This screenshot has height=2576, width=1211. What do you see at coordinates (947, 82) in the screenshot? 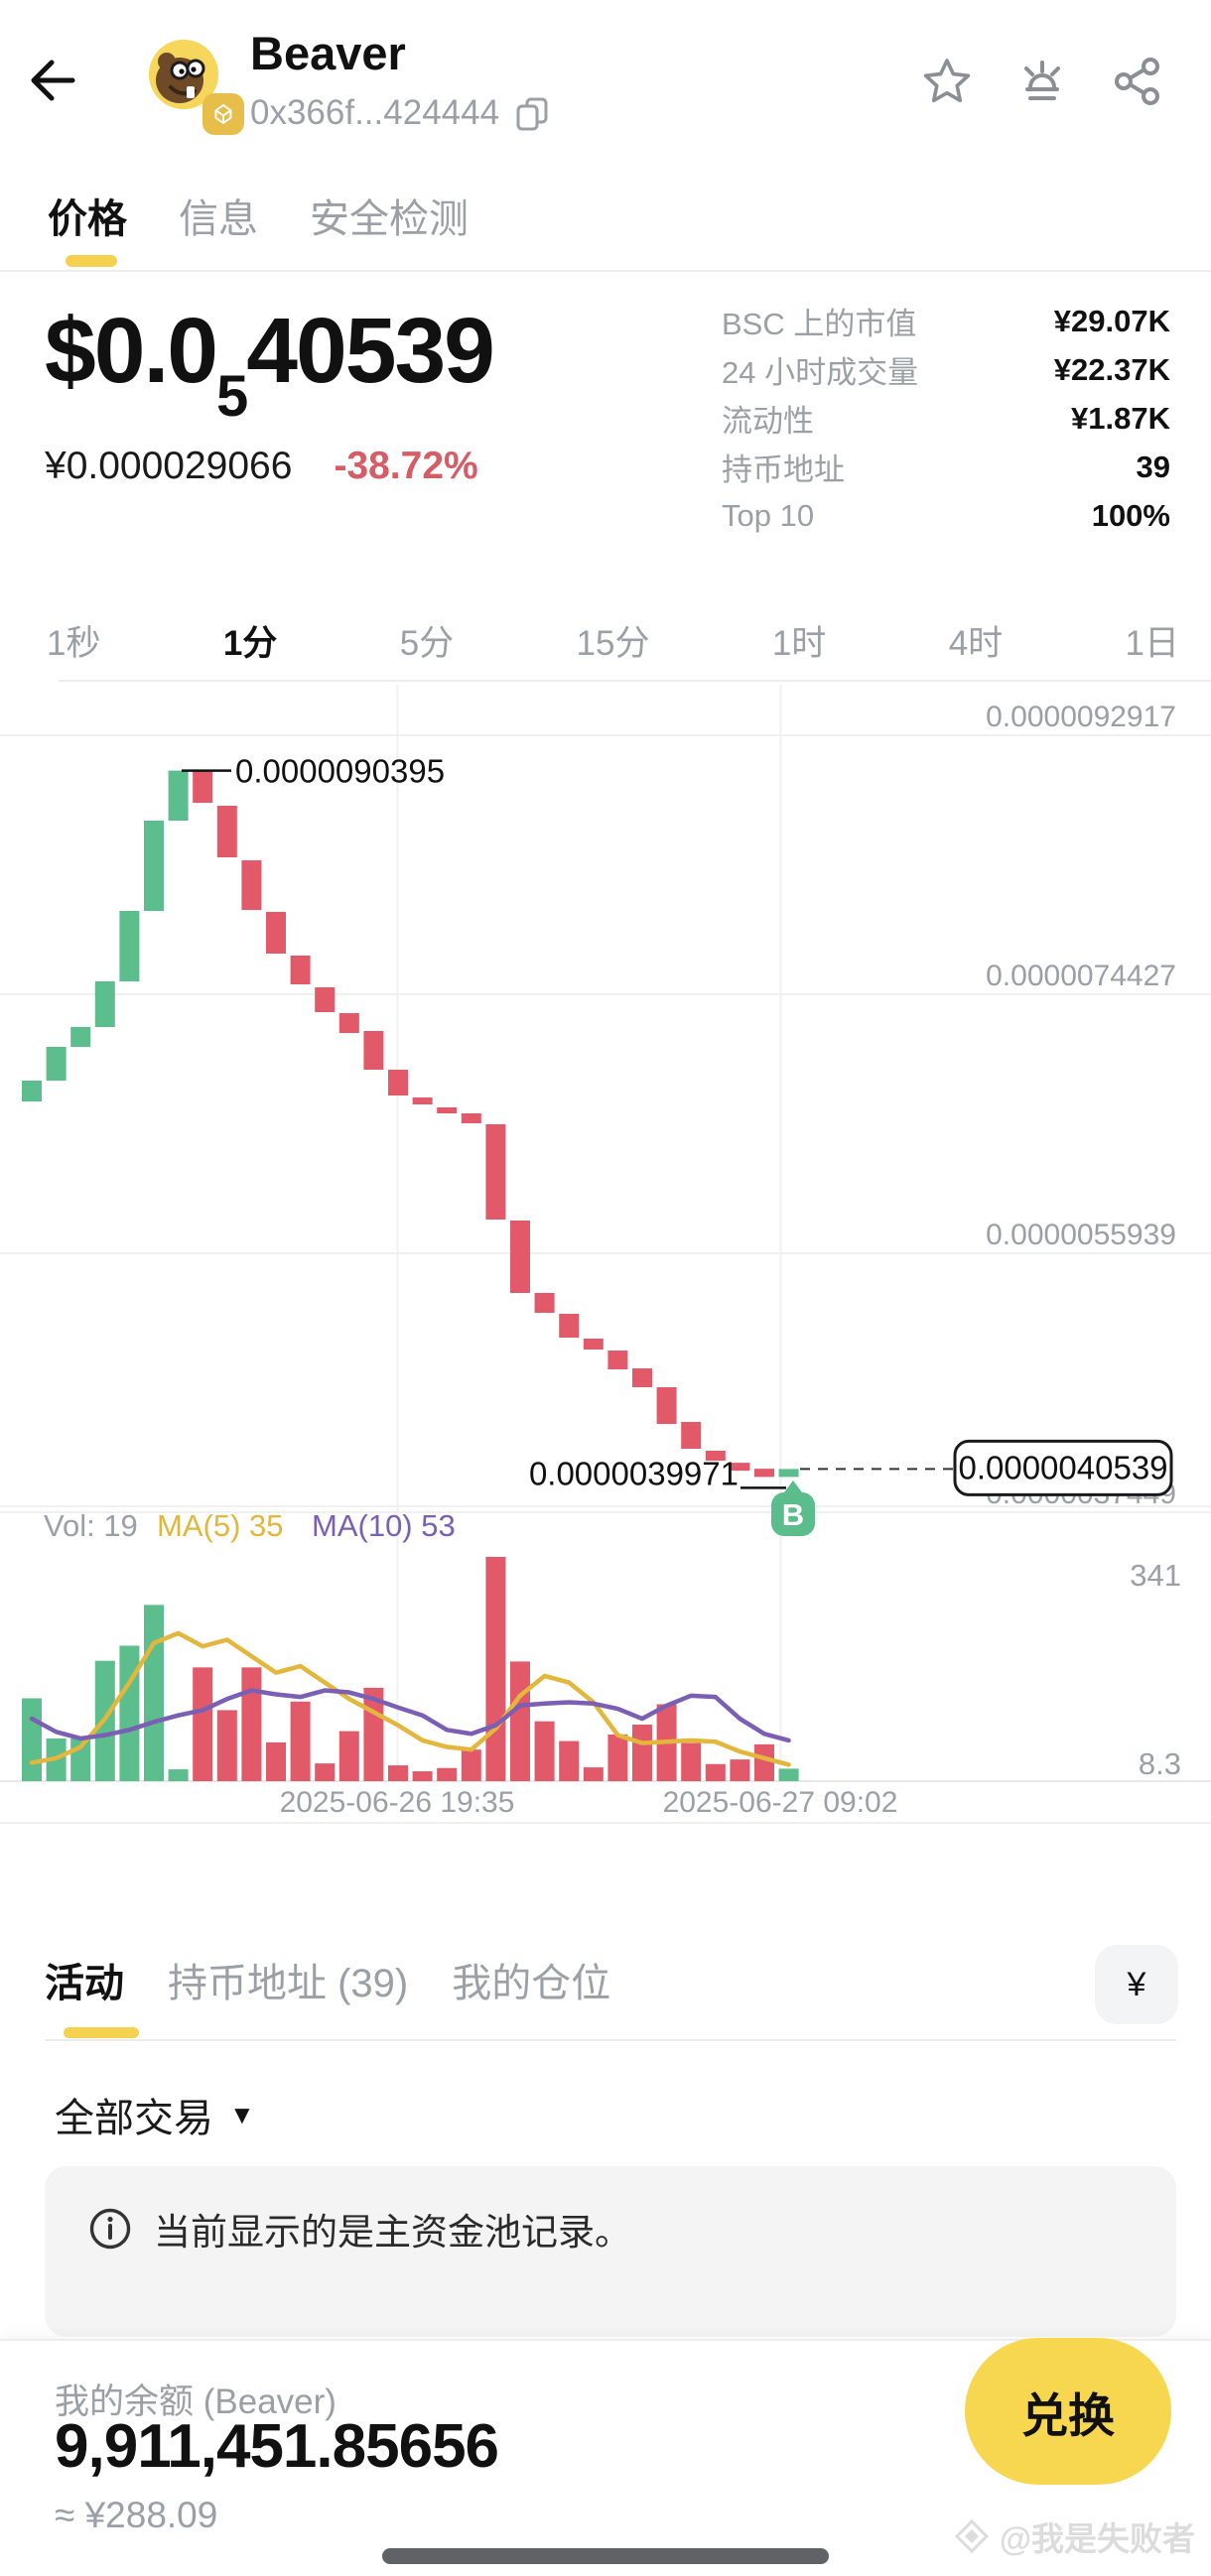
I see `favorite-star-icon` at bounding box center [947, 82].